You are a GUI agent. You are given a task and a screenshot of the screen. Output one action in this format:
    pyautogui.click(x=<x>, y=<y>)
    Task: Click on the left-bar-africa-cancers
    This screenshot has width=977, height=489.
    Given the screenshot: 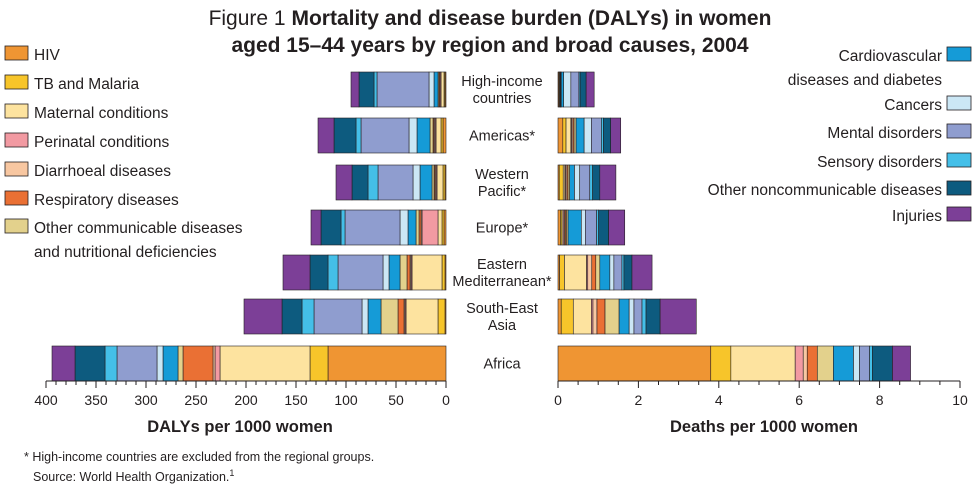 What is the action you would take?
    pyautogui.click(x=160, y=363)
    